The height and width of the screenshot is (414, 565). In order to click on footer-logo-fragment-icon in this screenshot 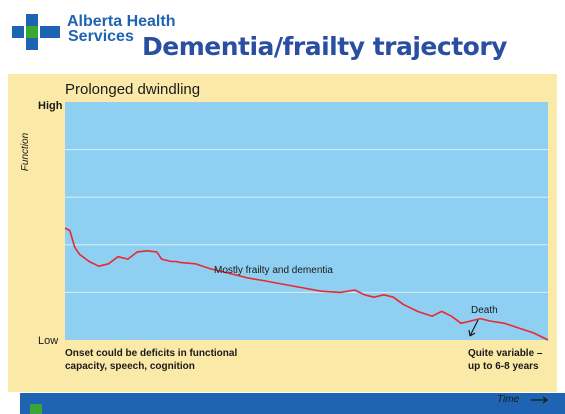, I will do `click(36, 409)`.